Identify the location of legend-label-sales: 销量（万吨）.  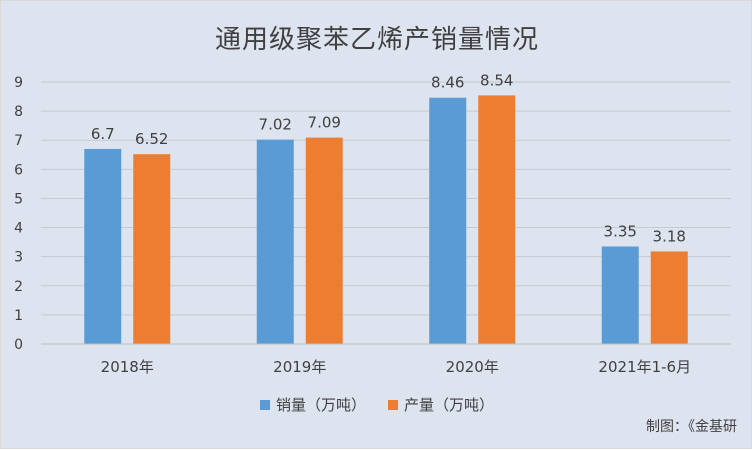
(320, 405).